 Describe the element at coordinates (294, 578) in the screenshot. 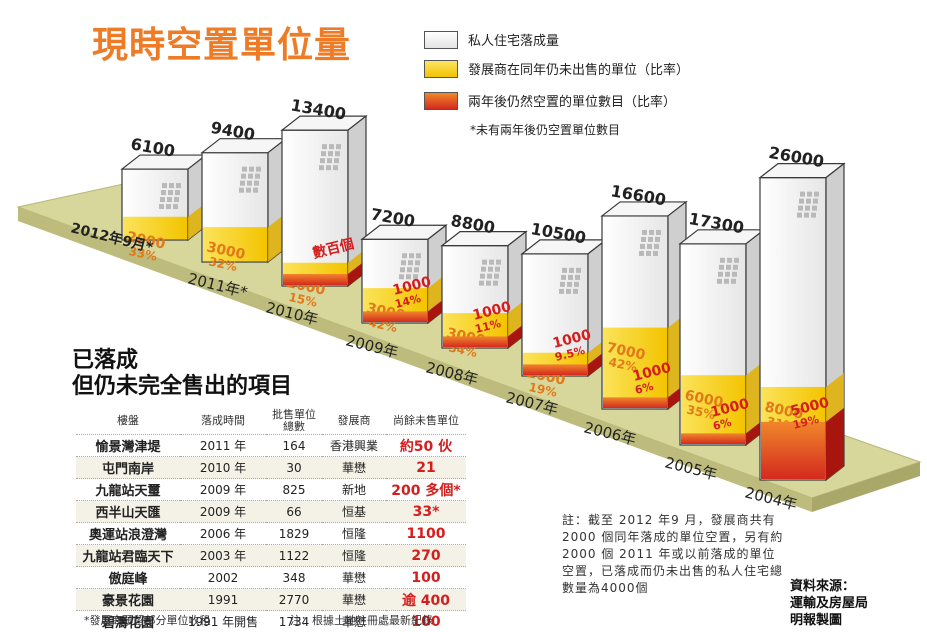

I see `table-cell-units: 348` at that location.